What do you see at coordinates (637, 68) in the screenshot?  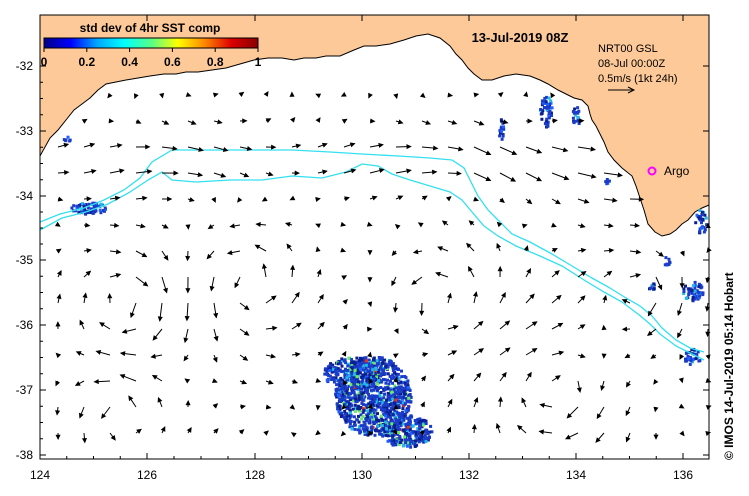 I see `vector-legend: NRT00 GSL 08-Jul 00:00Z 0.5m/s (1kt 24h)` at bounding box center [637, 68].